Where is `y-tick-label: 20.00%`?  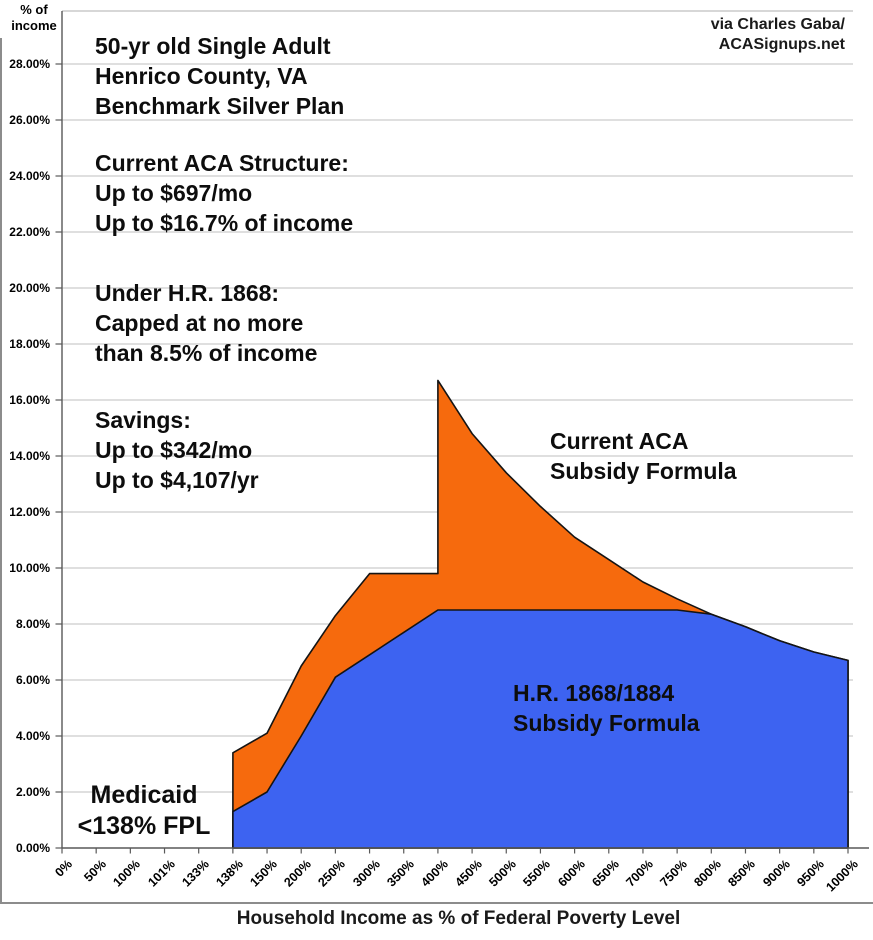
y-tick-label: 20.00% is located at coordinates (29, 288).